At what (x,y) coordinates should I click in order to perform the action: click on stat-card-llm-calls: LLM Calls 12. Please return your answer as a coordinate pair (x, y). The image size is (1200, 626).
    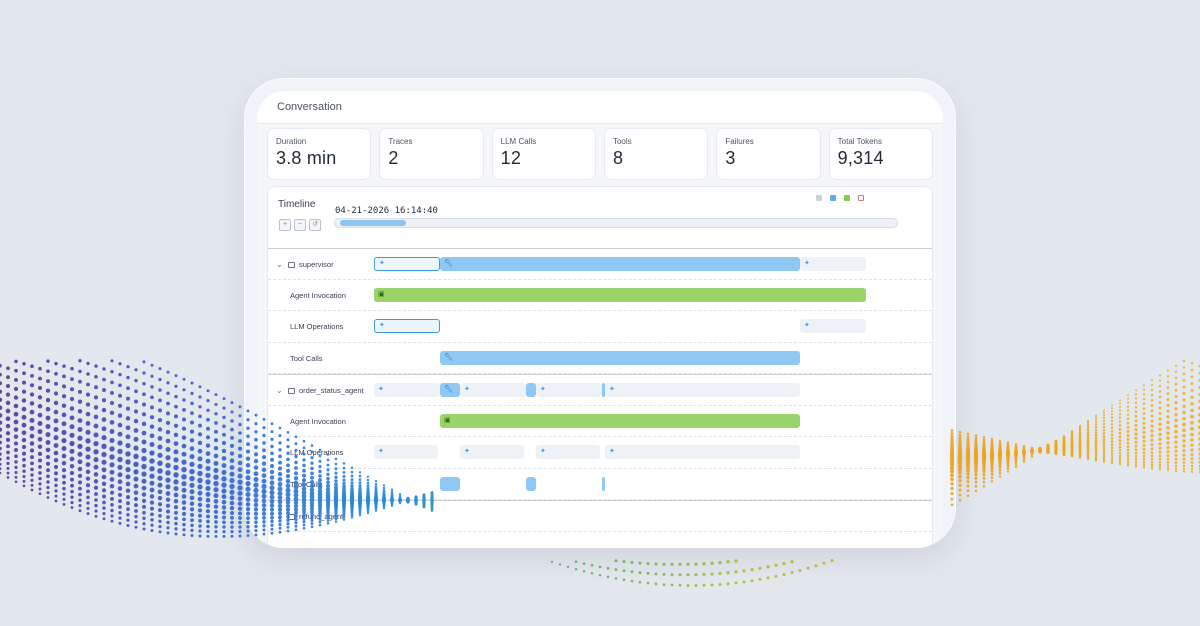
    Looking at the image, I should click on (543, 154).